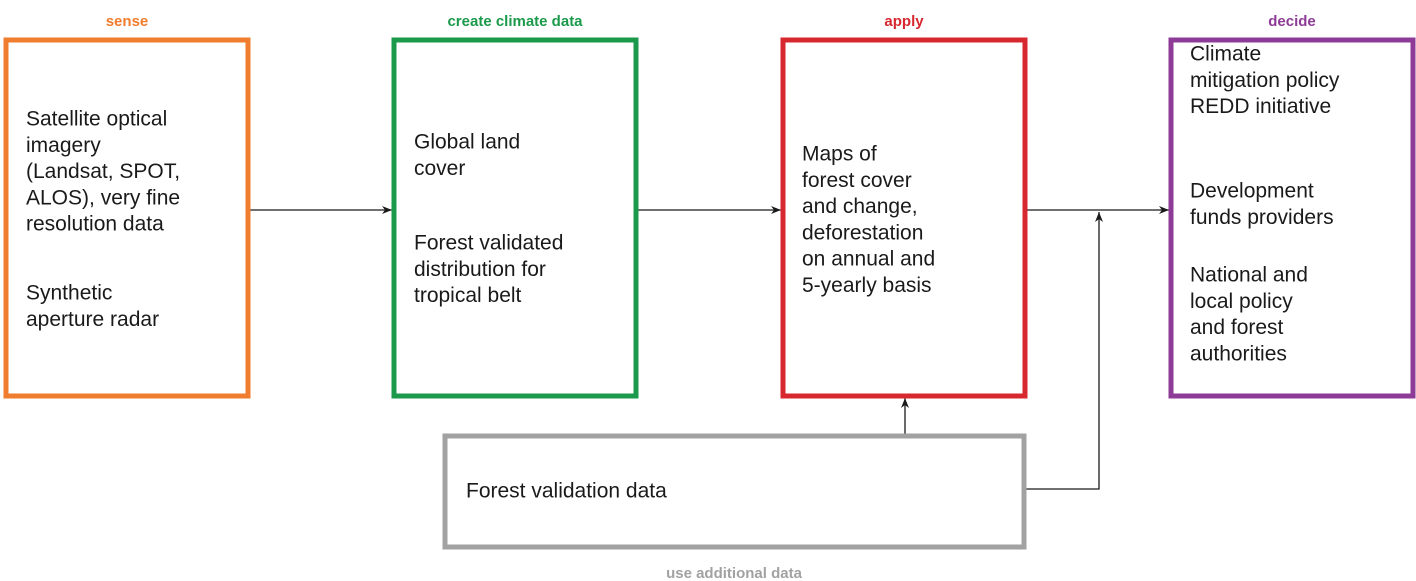 This screenshot has width=1416, height=581. What do you see at coordinates (467, 142) in the screenshot?
I see `box-text: Global land` at bounding box center [467, 142].